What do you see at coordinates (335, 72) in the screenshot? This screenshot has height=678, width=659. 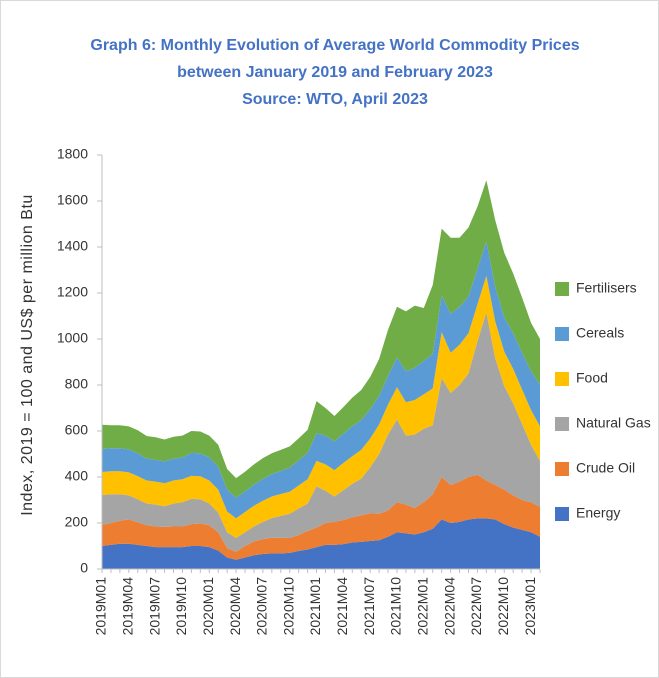 I see `chart-title: between January 2019 and February 2023` at bounding box center [335, 72].